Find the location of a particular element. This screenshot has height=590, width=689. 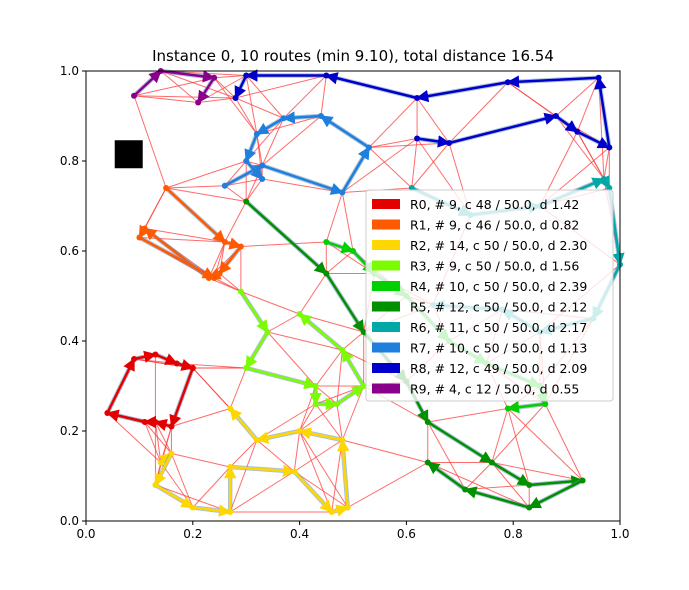

x-tick-label: 1.0 is located at coordinates (619, 534).